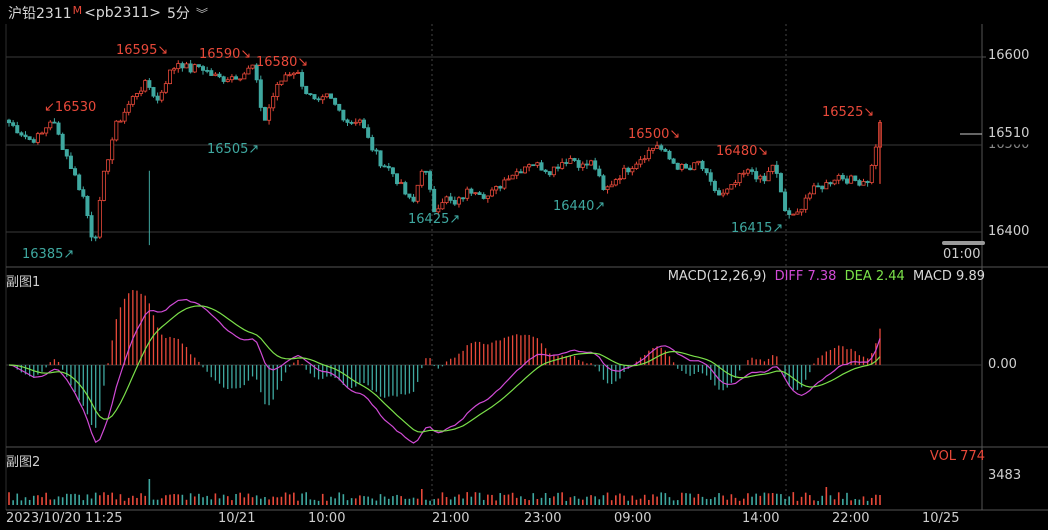 This screenshot has width=1048, height=530. What do you see at coordinates (963, 243) in the screenshot?
I see `time-scrollbar` at bounding box center [963, 243].